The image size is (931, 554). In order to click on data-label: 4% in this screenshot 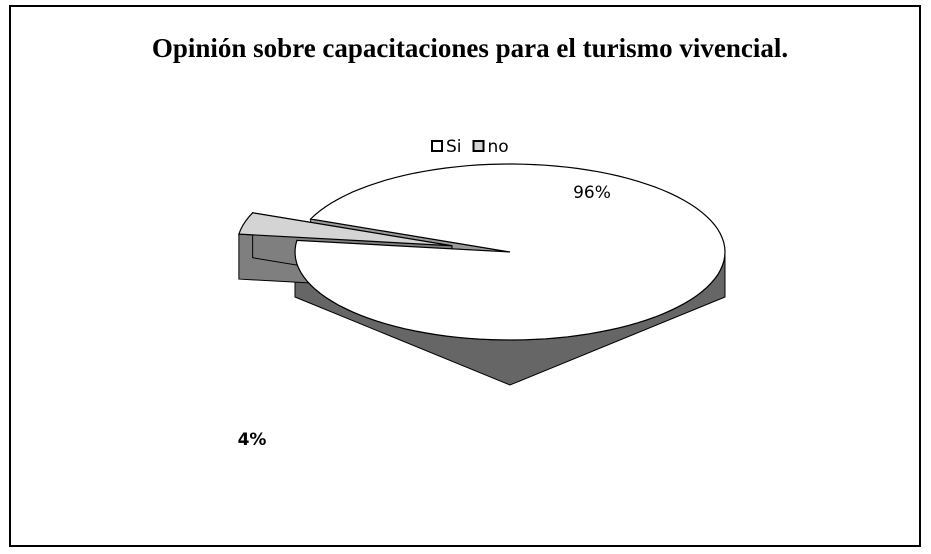, I will do `click(252, 440)`.